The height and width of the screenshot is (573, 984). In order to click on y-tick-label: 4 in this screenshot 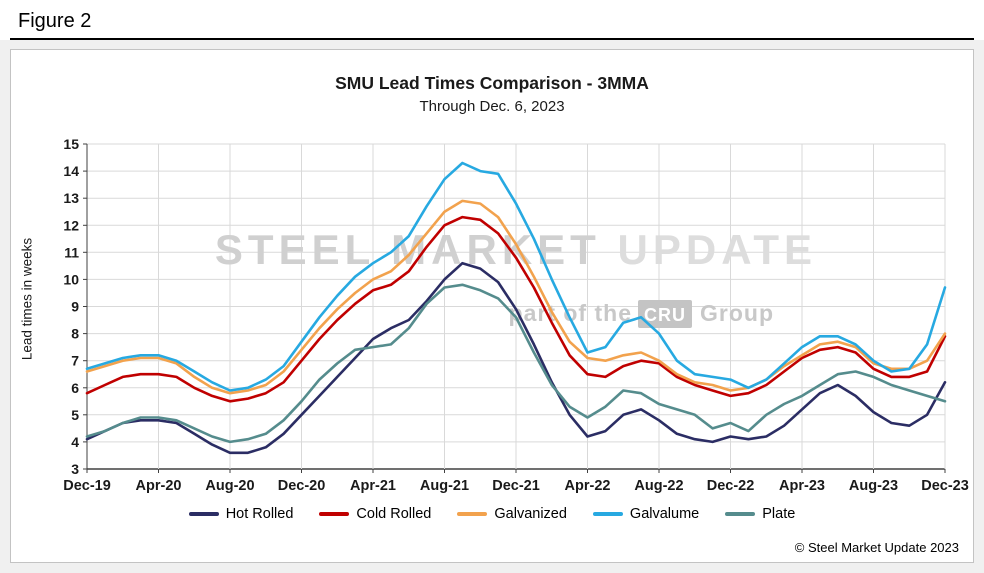, I will do `click(75, 442)`.